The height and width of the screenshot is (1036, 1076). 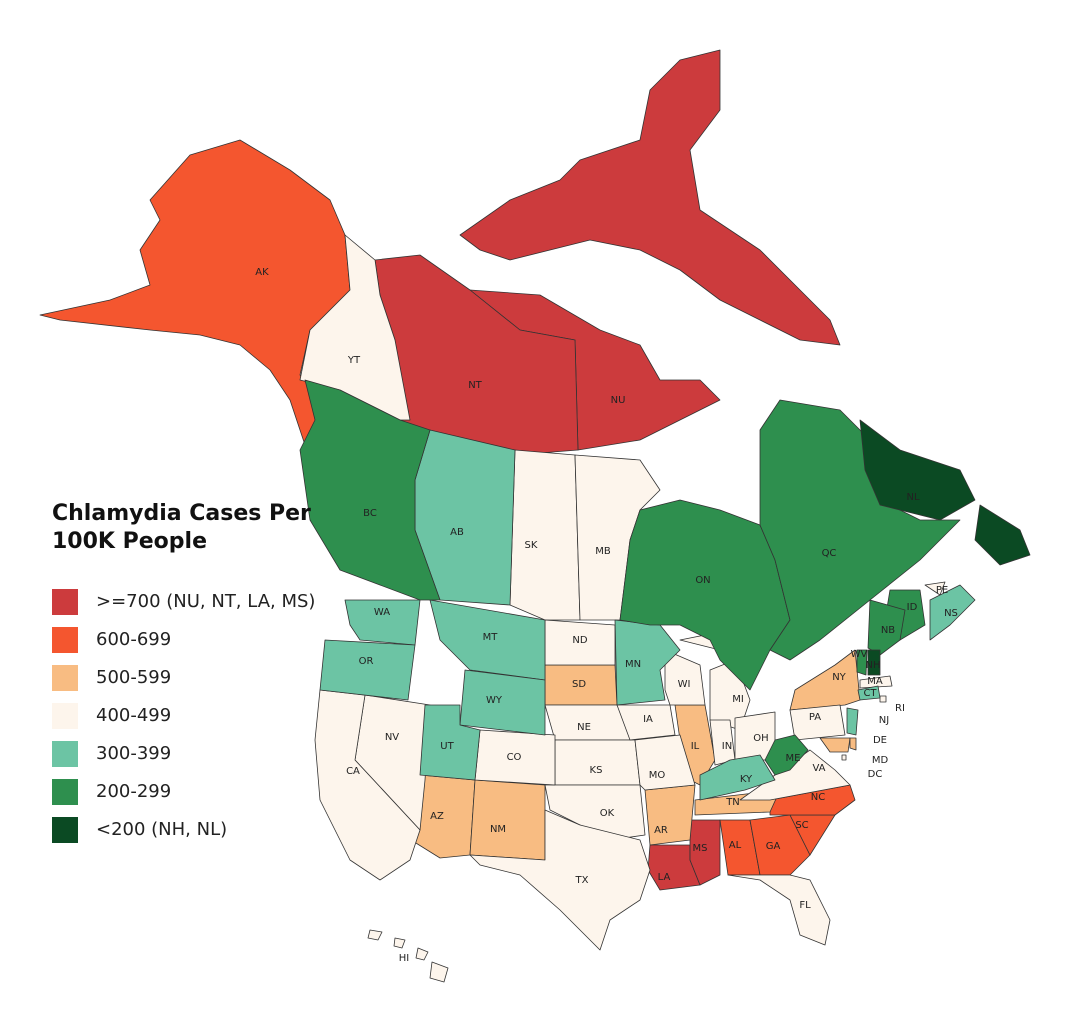 What do you see at coordinates (695, 746) in the screenshot?
I see `region-label: IL` at bounding box center [695, 746].